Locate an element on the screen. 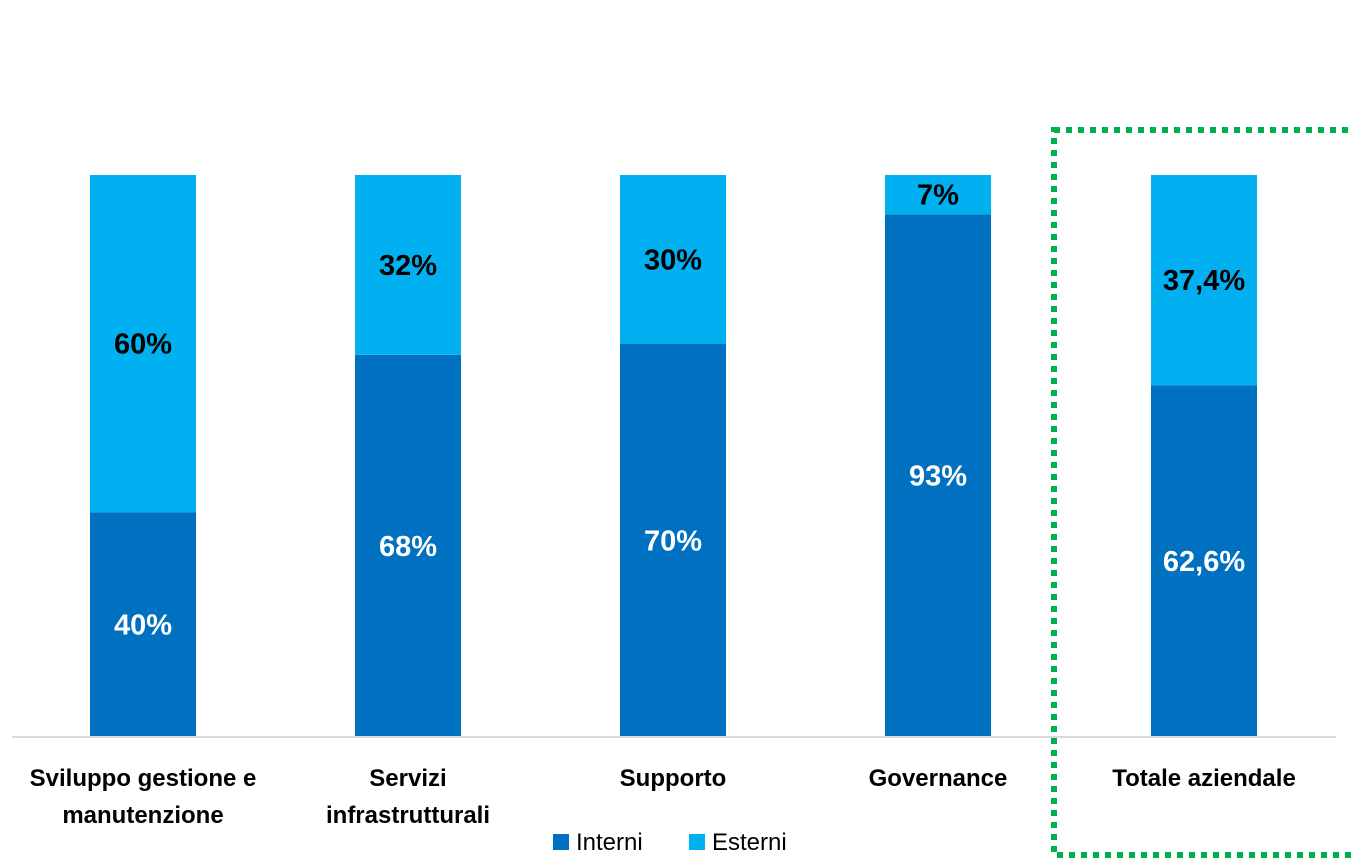 The image size is (1353, 859). category-label-0-line-1: manutenzione is located at coordinates (142, 815).